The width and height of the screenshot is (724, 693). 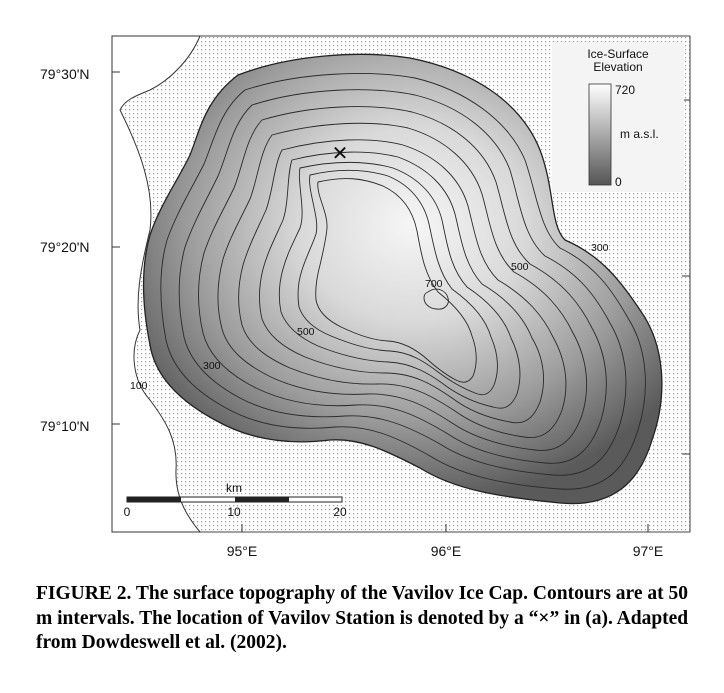 What do you see at coordinates (234, 512) in the screenshot?
I see `scale-tick-10: 10` at bounding box center [234, 512].